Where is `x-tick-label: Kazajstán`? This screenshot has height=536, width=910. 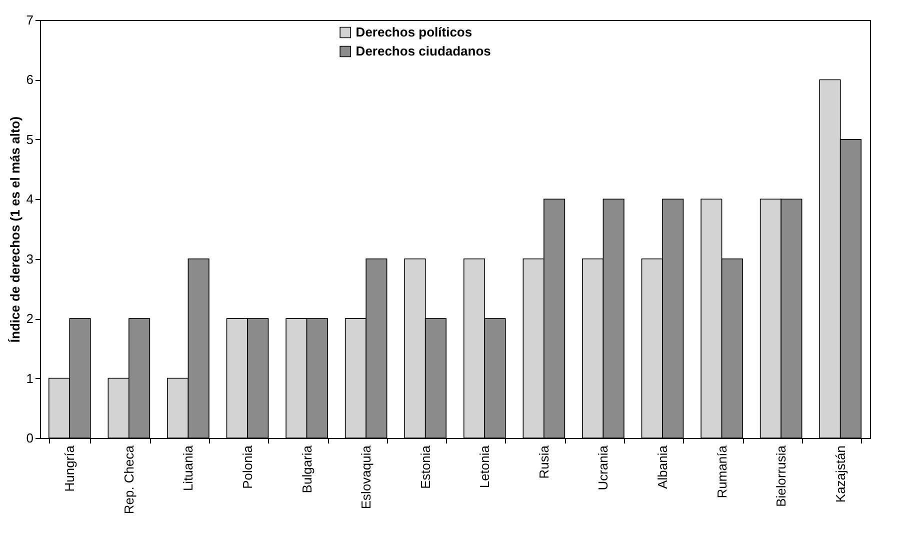
x-tick-label: Kazajstán is located at coordinates (840, 474).